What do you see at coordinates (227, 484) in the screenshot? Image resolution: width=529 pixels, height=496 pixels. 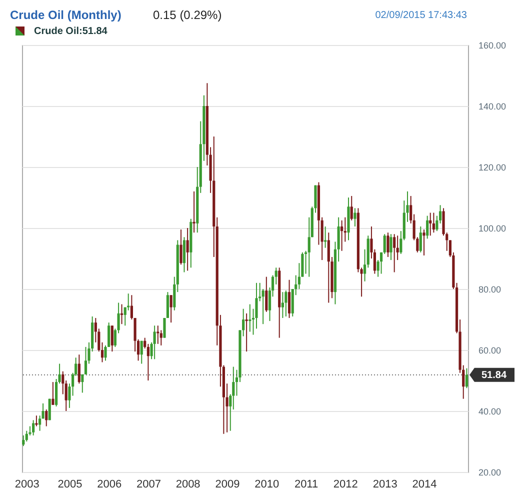 I see `x-tick-label: 2009` at bounding box center [227, 484].